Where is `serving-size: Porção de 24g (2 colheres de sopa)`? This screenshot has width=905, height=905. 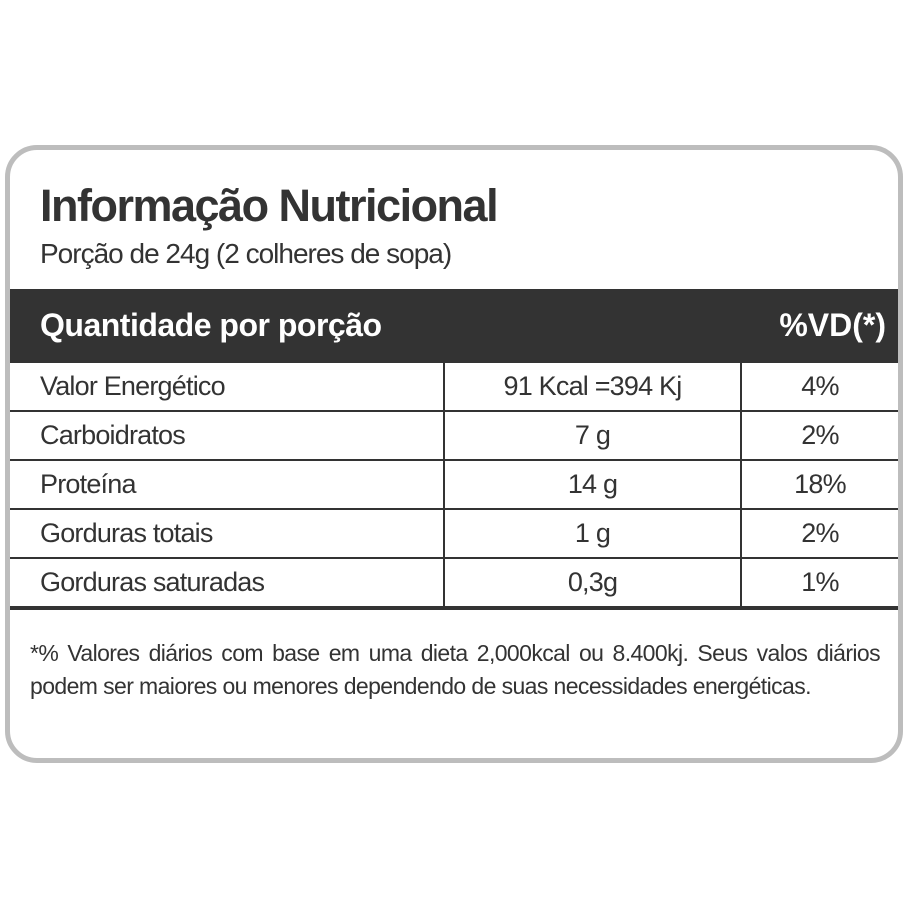
serving-size: Porção de 24g (2 colheres de sopa) is located at coordinates (246, 253).